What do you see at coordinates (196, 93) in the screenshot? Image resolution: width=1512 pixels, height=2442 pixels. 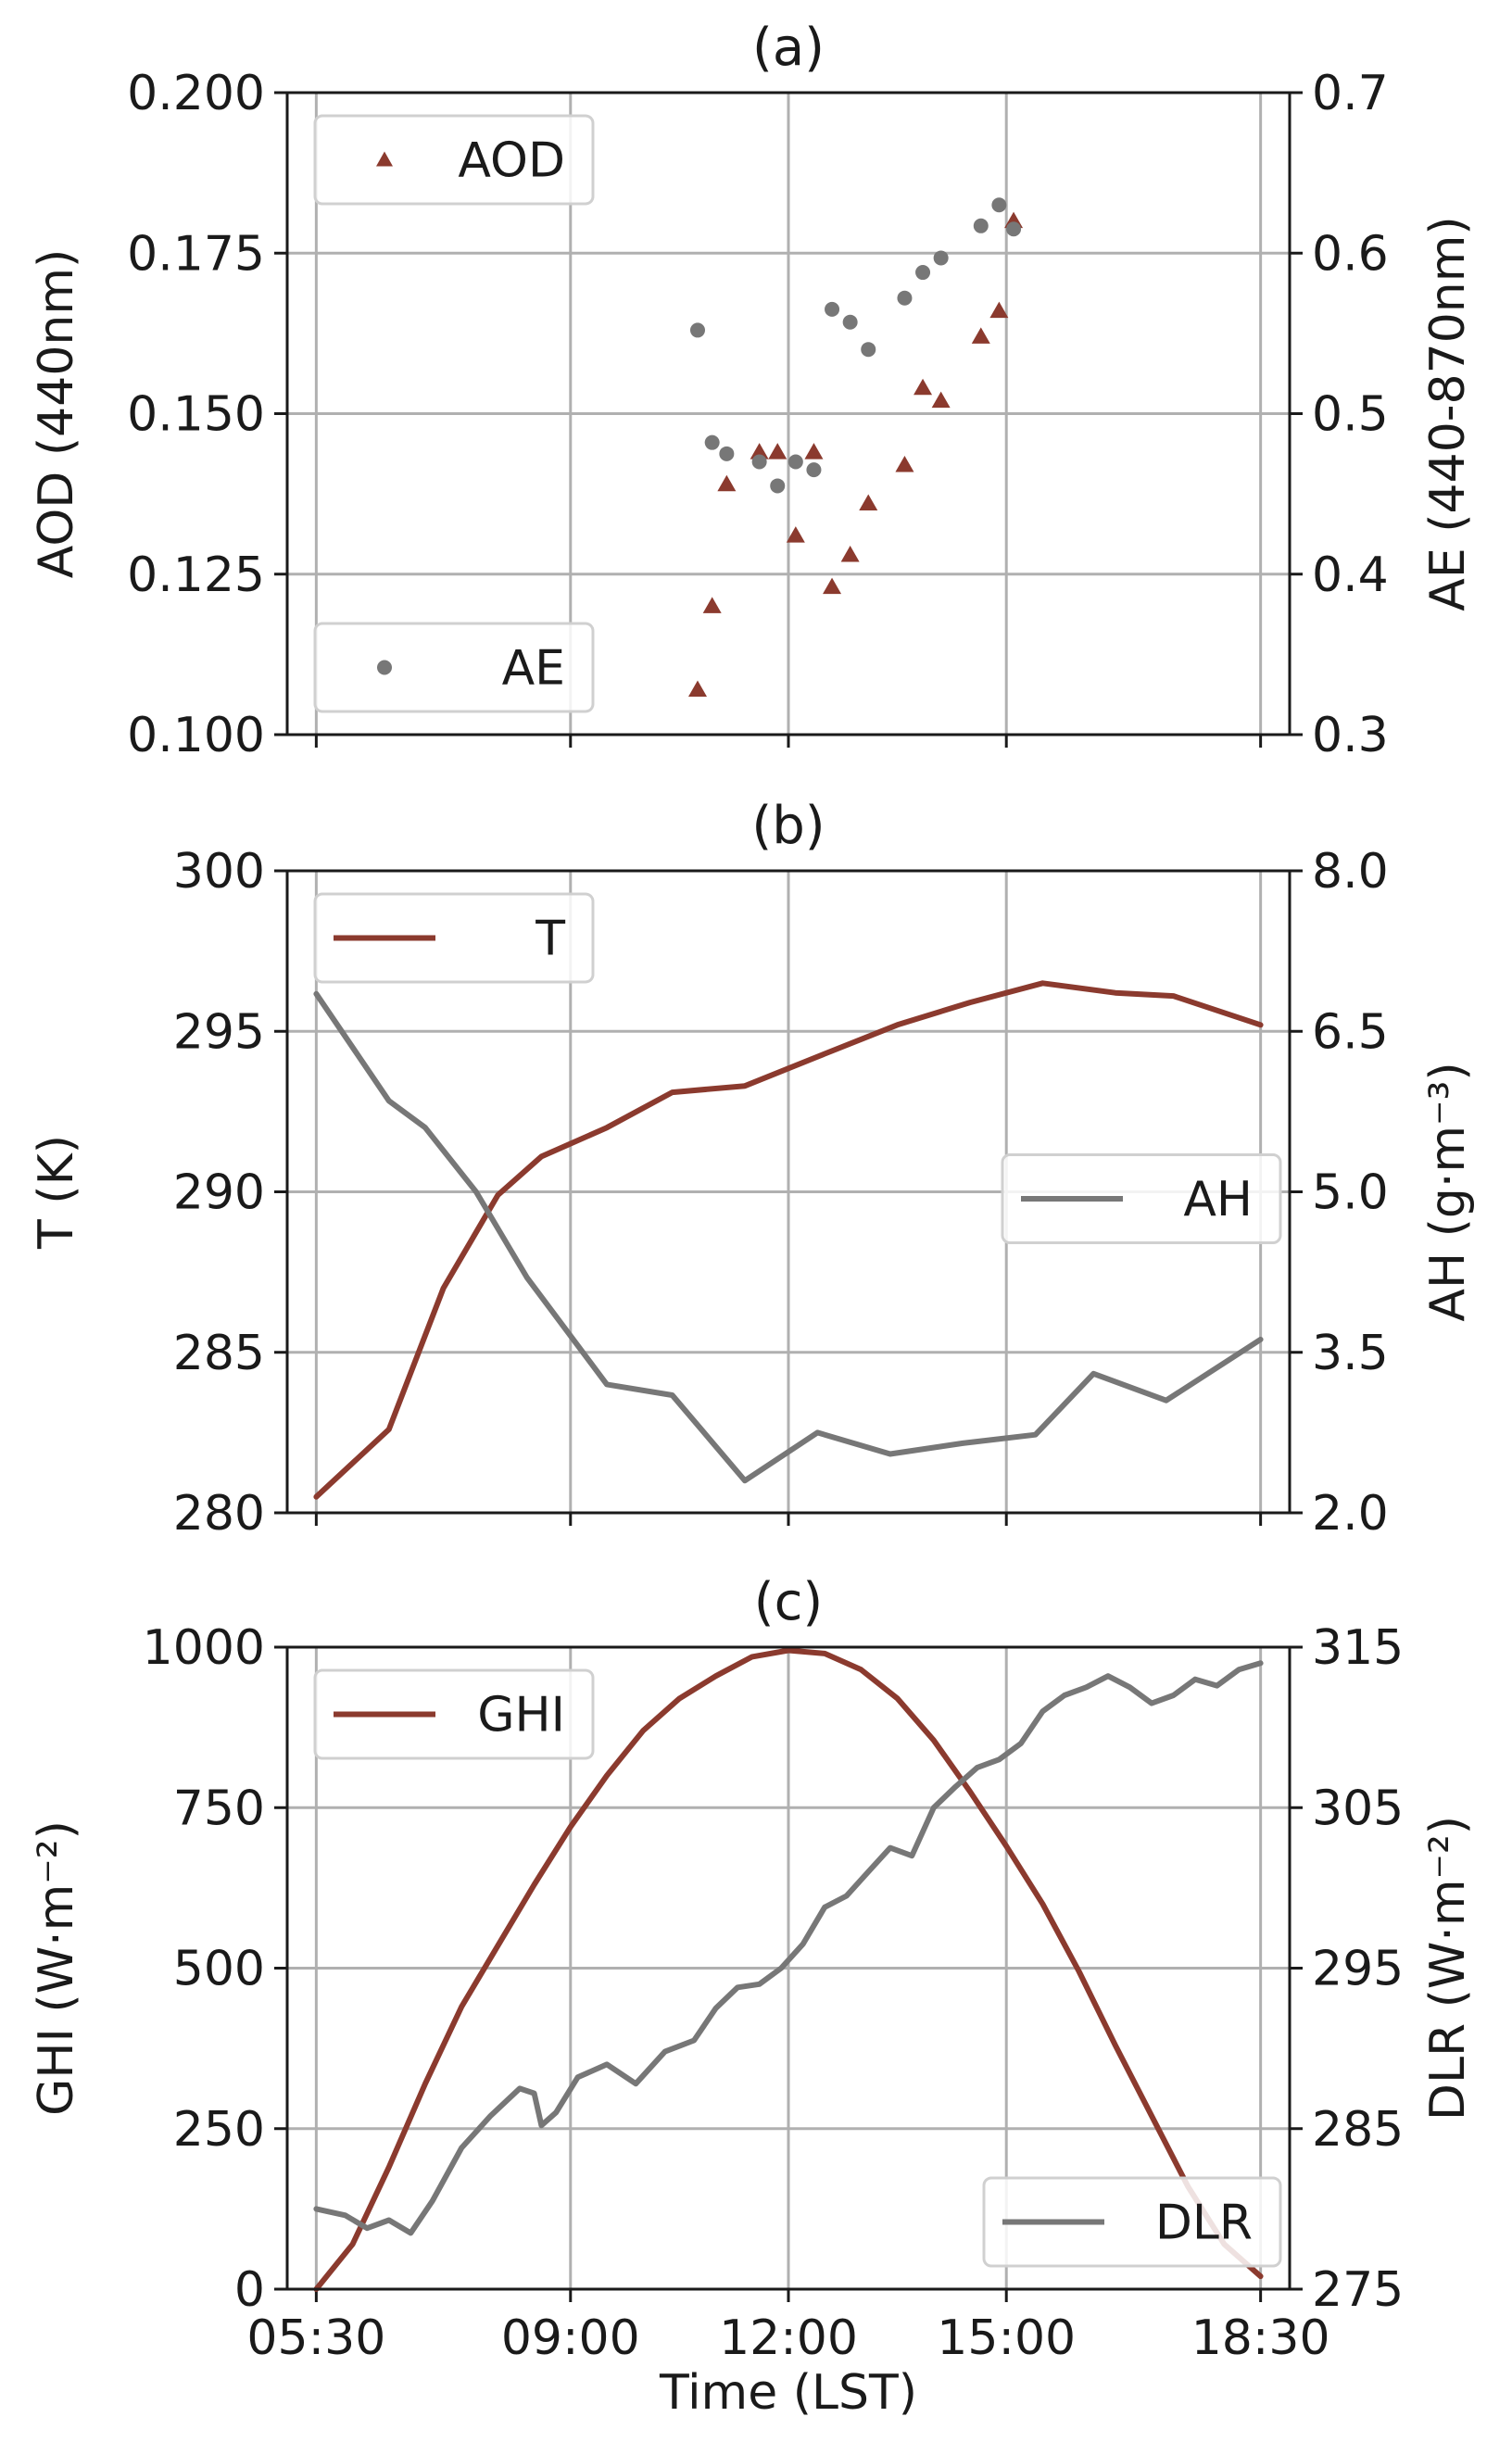 I see `y-left-tick-label: 0.200` at bounding box center [196, 93].